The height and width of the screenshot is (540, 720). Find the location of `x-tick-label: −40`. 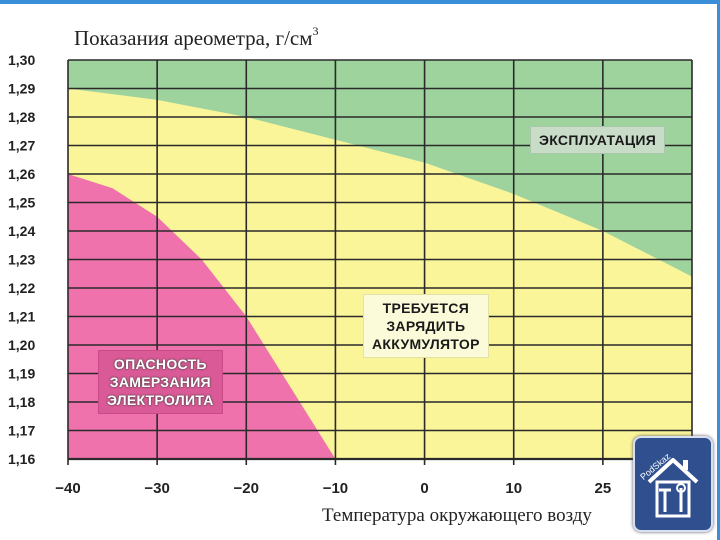

x-tick-label: −40 is located at coordinates (67, 488).